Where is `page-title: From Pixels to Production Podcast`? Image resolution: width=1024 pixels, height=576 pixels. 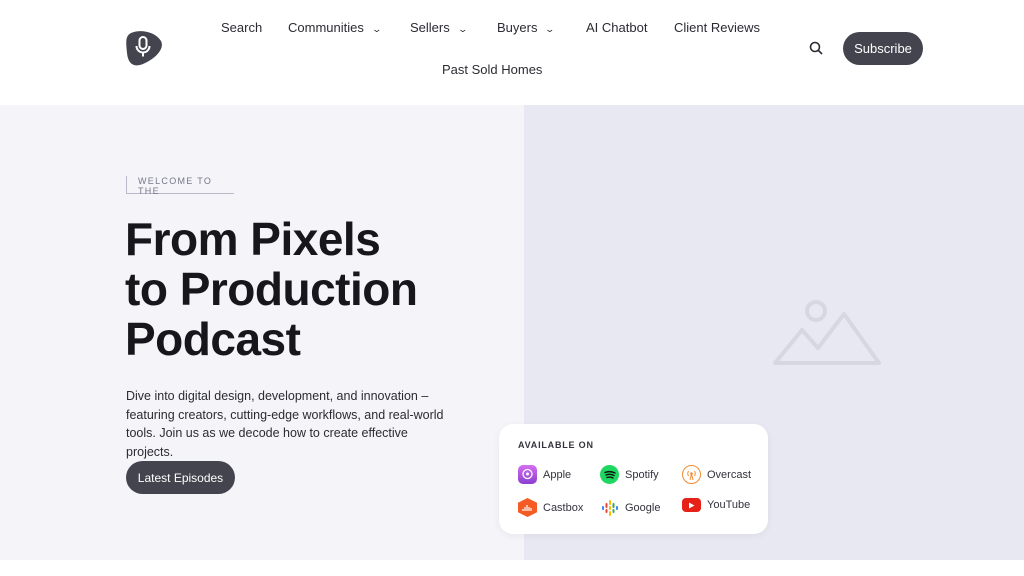
page-title: From Pixels to Production Podcast is located at coordinates (271, 289).